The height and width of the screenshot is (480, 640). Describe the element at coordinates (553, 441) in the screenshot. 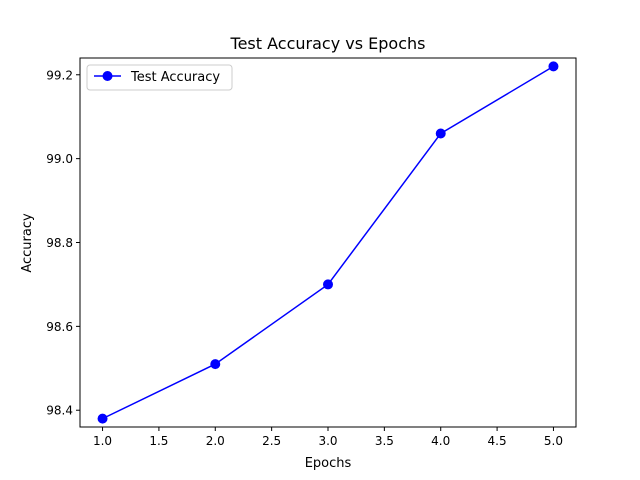

I see `x-tick-label: 5.0` at that location.